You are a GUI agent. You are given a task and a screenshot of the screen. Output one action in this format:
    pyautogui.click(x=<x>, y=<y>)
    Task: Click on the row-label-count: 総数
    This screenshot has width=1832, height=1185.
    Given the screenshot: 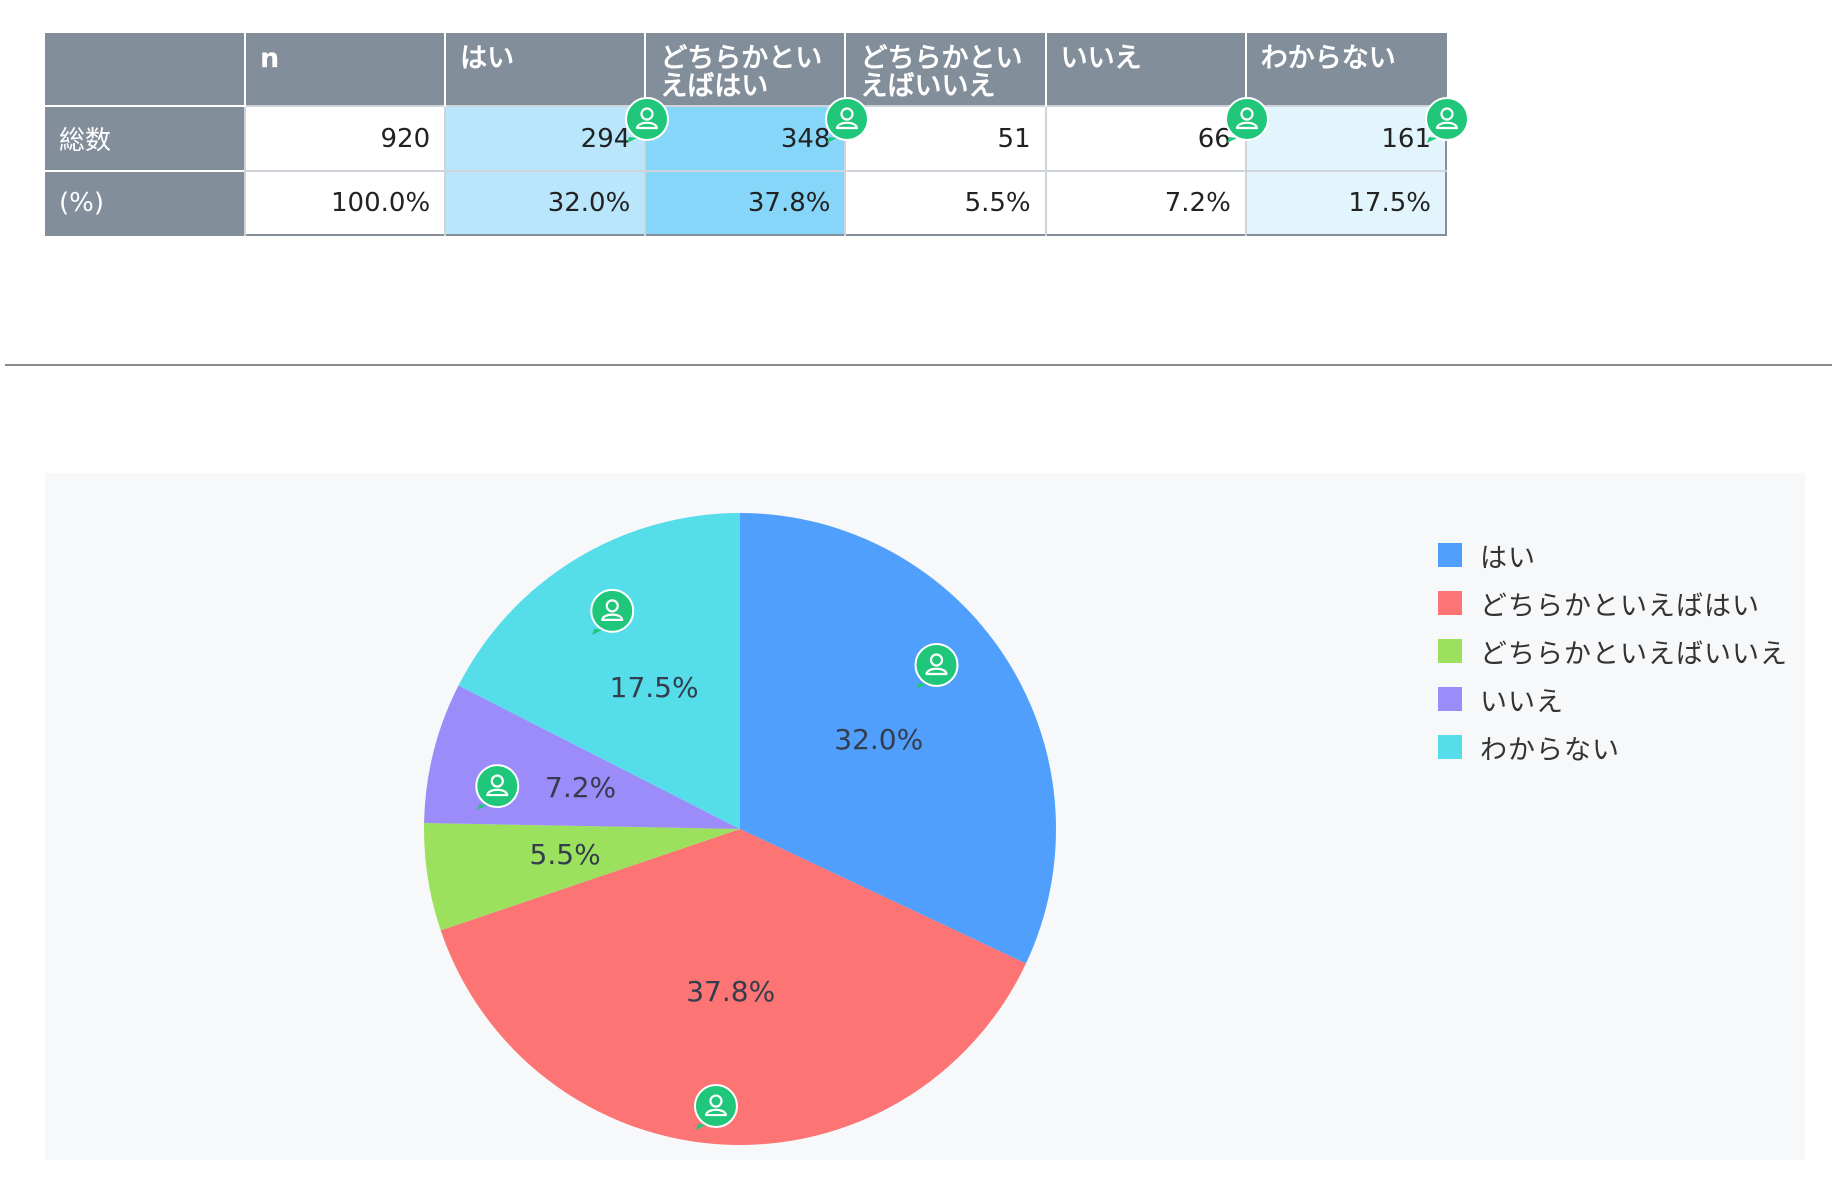 What is the action you would take?
    pyautogui.click(x=145, y=138)
    